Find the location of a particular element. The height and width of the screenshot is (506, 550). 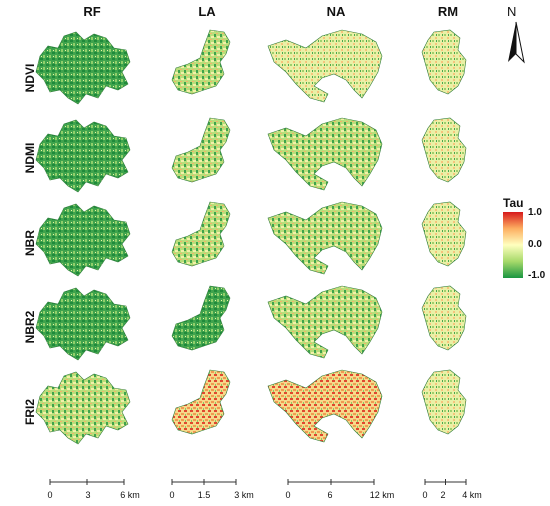

map-panel-nbr2-rf is located at coordinates (83, 324).